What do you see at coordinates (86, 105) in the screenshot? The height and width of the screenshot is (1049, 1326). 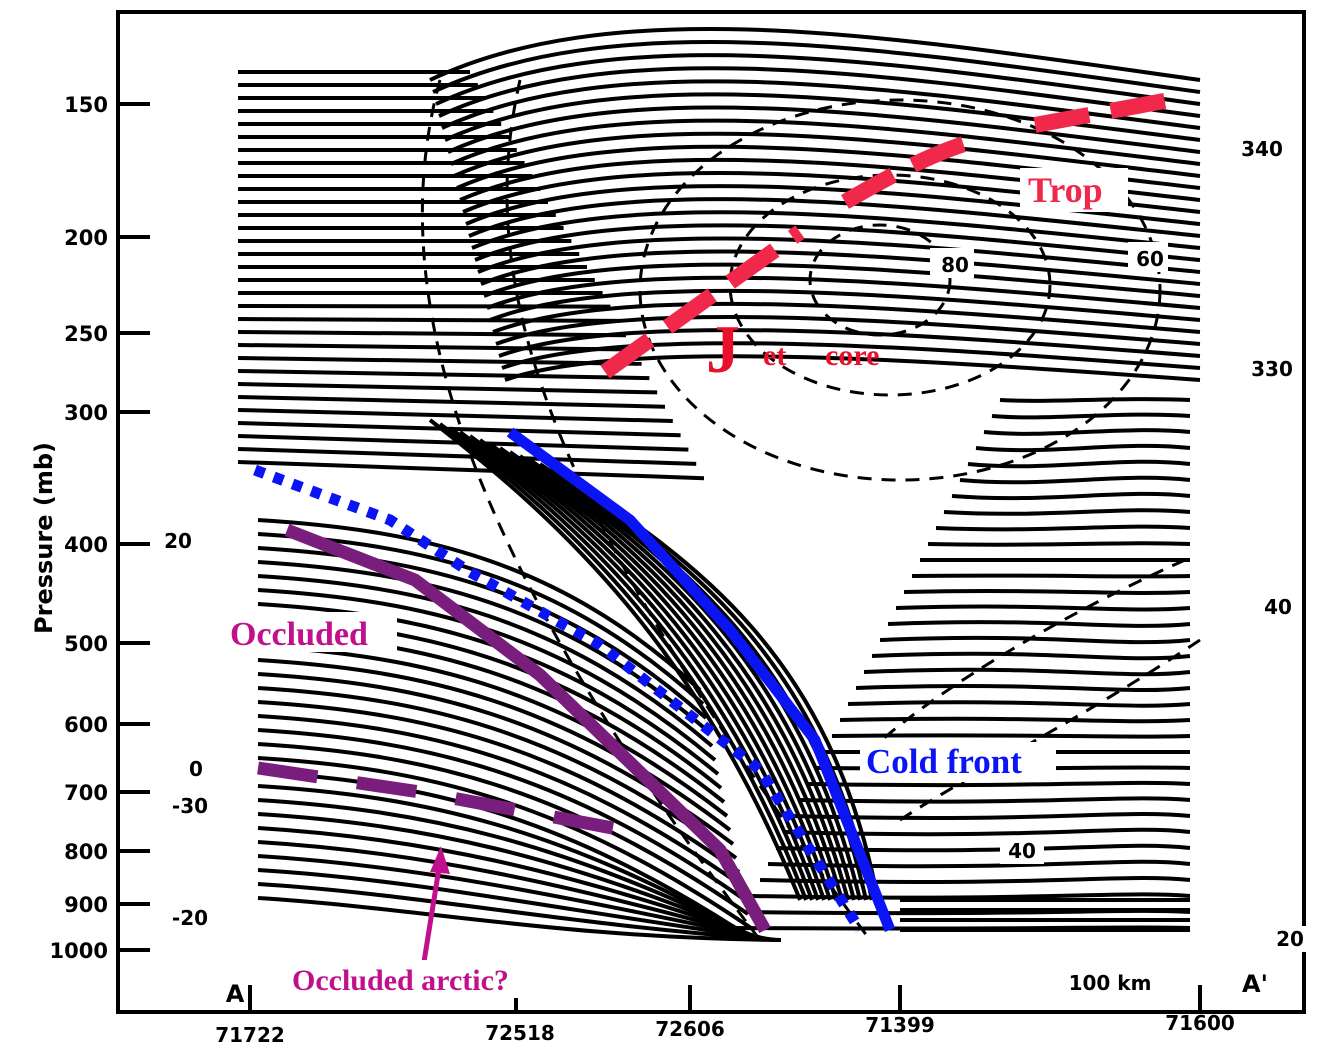 I see `ytick-150: 150` at bounding box center [86, 105].